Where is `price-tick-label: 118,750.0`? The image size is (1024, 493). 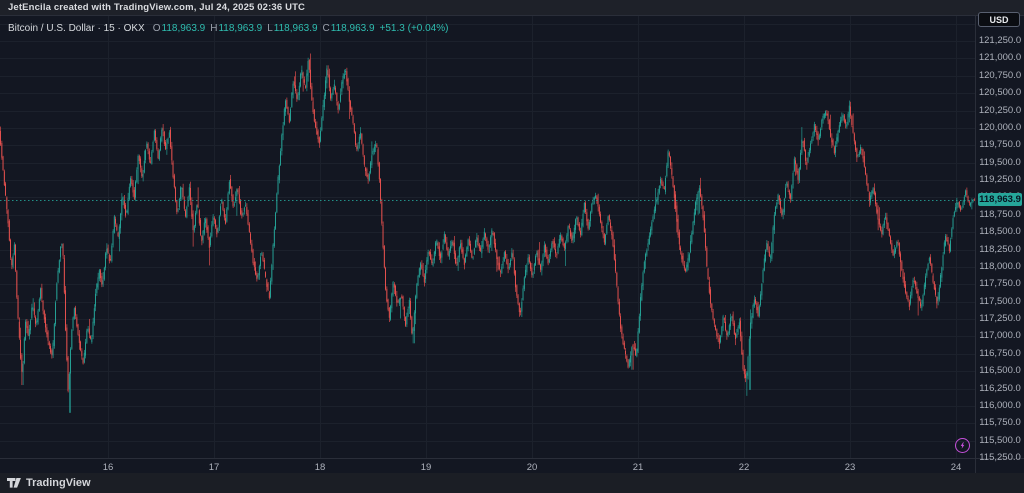 price-tick-label: 118,750.0 is located at coordinates (1000, 214).